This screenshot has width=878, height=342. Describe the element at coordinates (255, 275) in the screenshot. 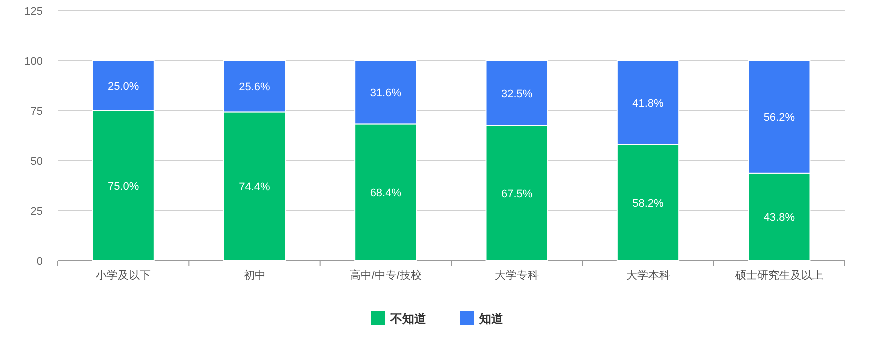

I see `x-tick-label: 初中` at that location.